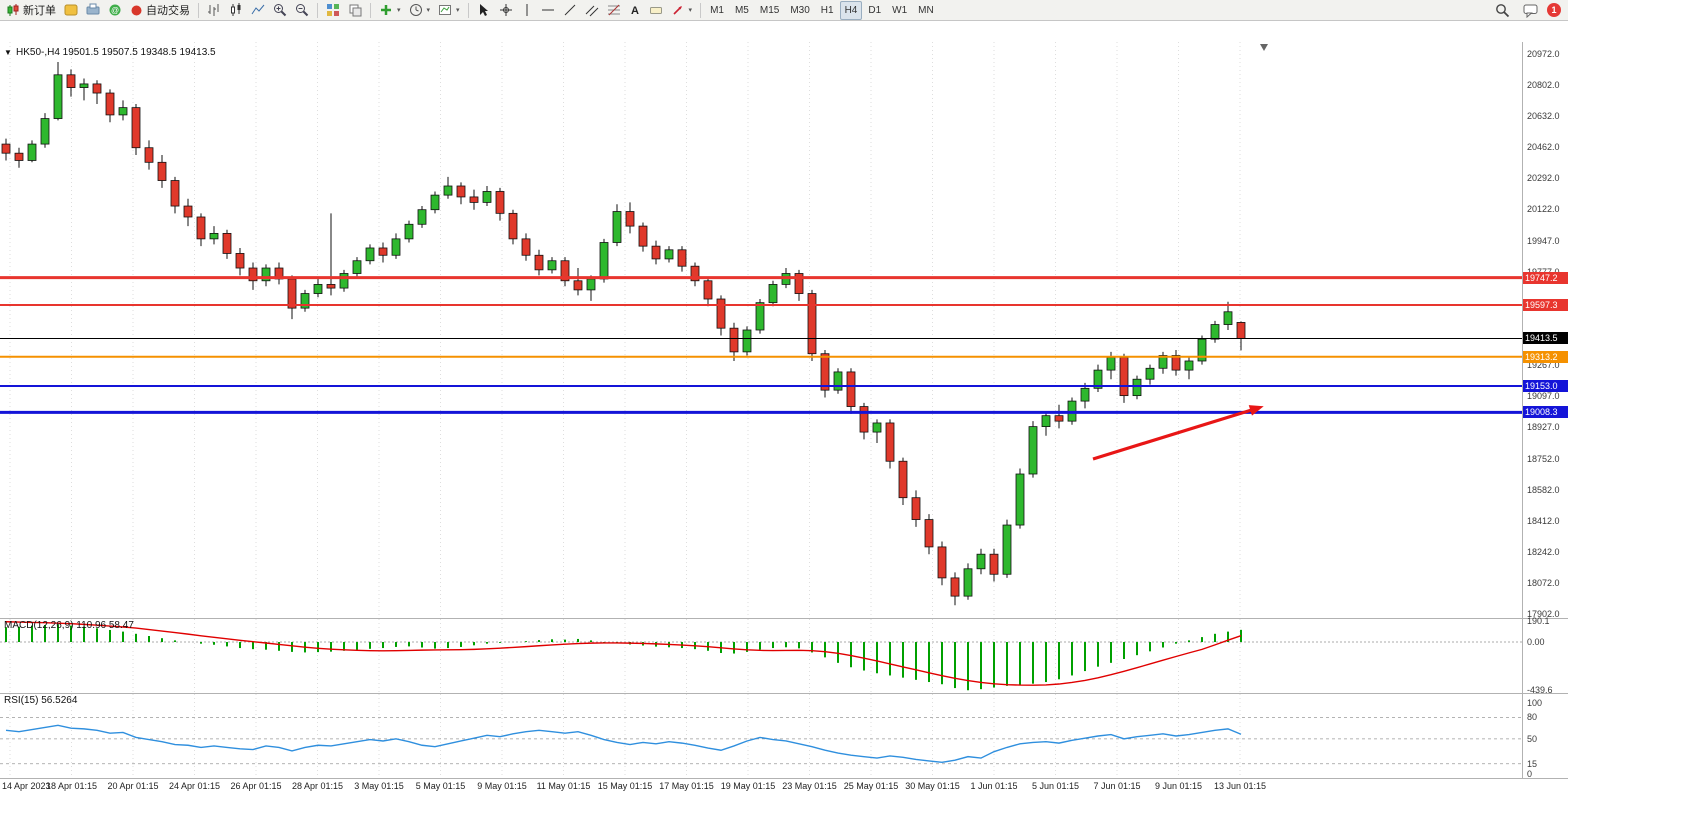  Describe the element at coordinates (502, 786) in the screenshot. I see `time-axis-label: 9 May 01:15` at that location.